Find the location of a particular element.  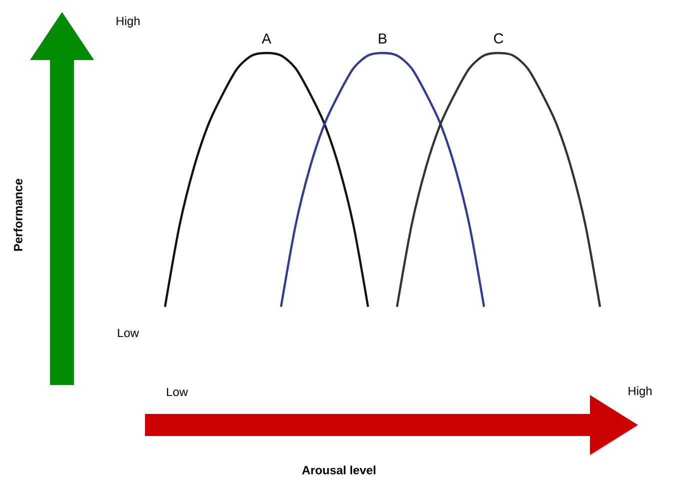

series-label: B is located at coordinates (382, 39).